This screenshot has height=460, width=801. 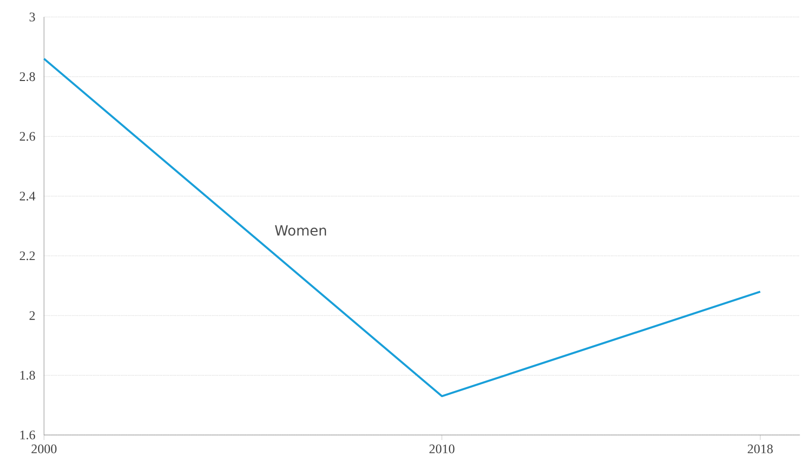 What do you see at coordinates (28, 196) in the screenshot?
I see `y-tick-label: 2.4` at bounding box center [28, 196].